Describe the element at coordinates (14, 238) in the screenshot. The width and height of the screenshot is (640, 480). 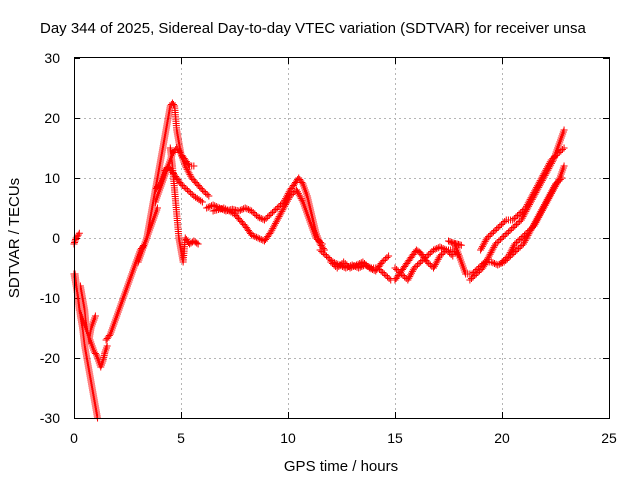
I see `y-axis-label: SDTVAR / TECUs` at that location.